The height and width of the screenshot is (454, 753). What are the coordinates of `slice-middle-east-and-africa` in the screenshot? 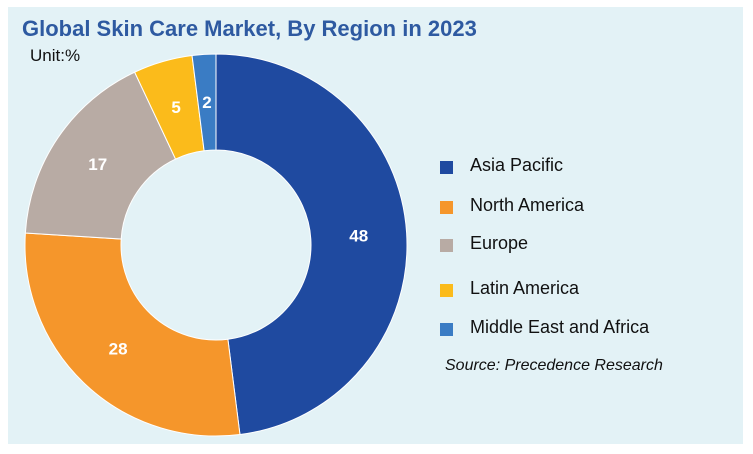 It's located at (204, 102).